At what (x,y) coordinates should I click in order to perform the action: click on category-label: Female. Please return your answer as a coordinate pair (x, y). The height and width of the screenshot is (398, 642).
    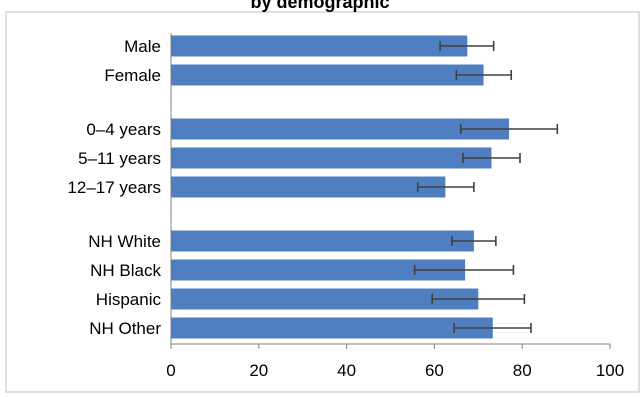
    Looking at the image, I should click on (132, 75).